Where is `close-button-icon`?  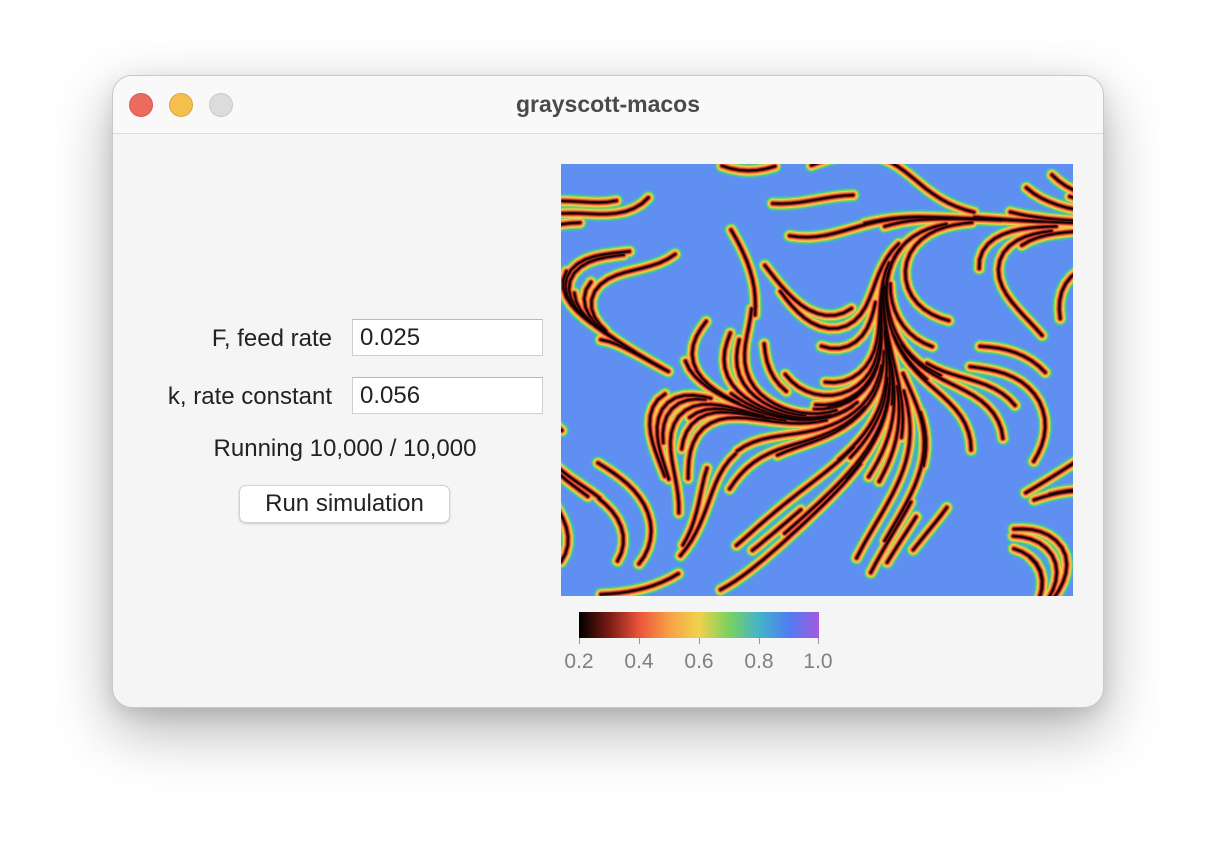 close-button-icon is located at coordinates (141, 105).